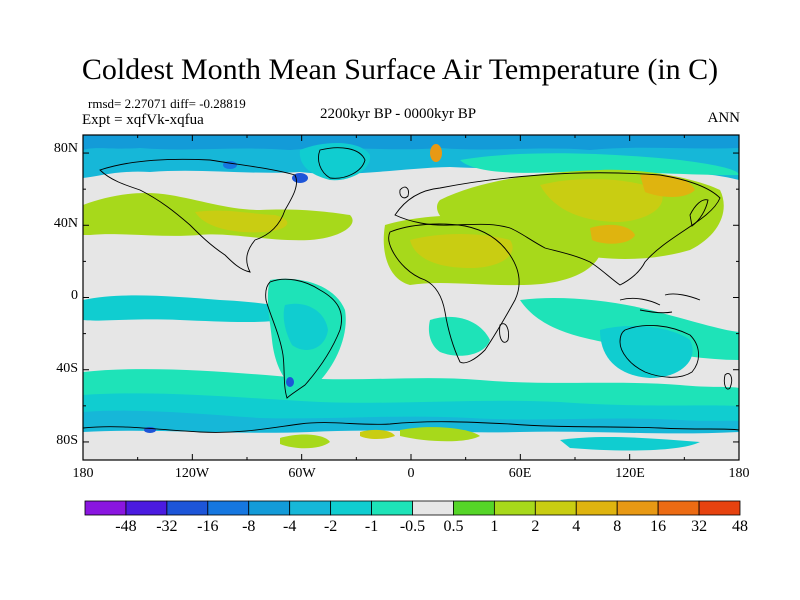  Describe the element at coordinates (404, 192) in the screenshot. I see `coastline-uk` at that location.